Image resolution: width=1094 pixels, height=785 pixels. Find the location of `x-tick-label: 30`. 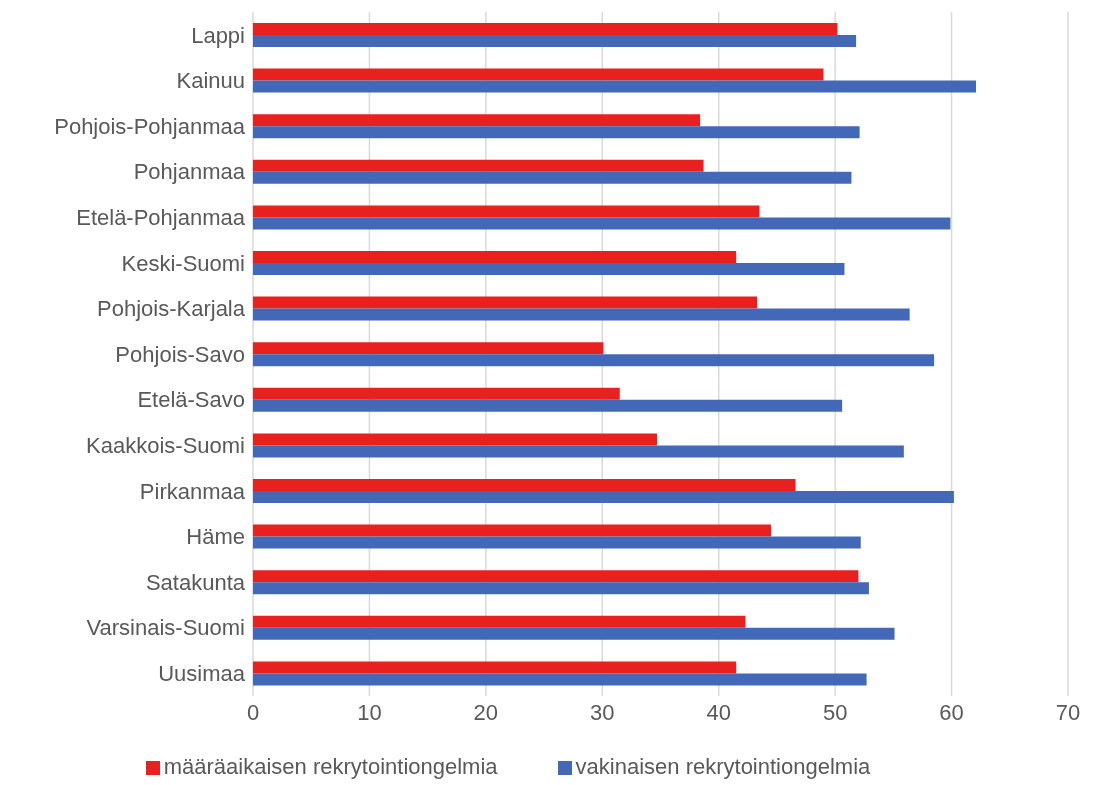

x-tick-label: 30 is located at coordinates (602, 712).